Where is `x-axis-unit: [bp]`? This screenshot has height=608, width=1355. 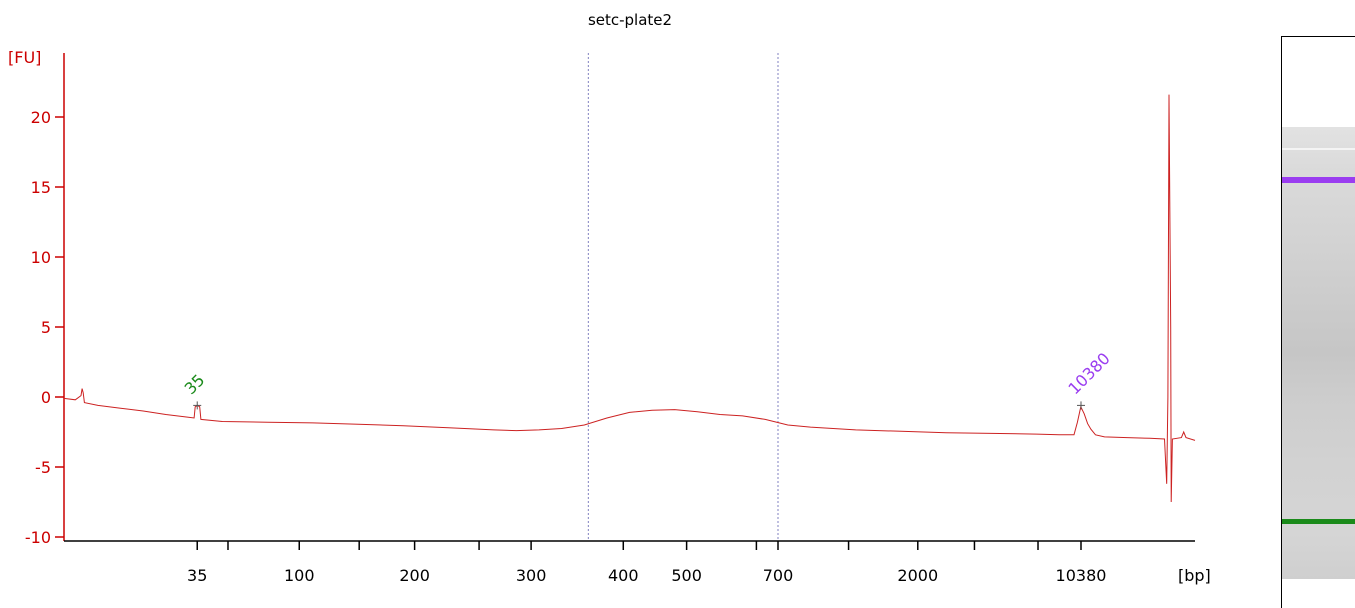 x-axis-unit: [bp] is located at coordinates (1194, 575).